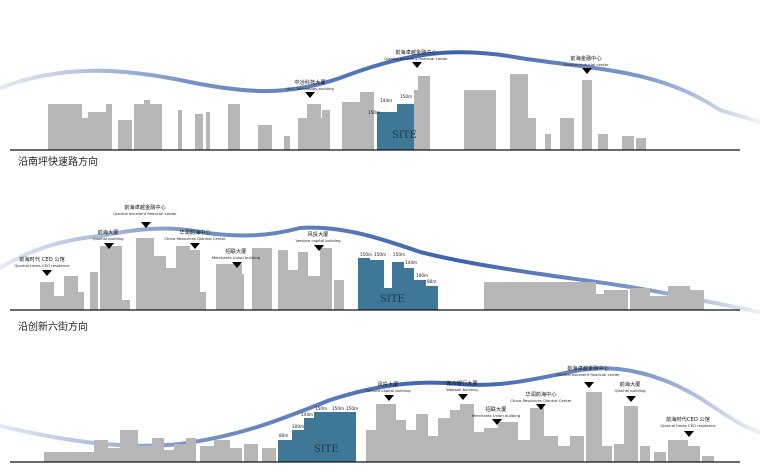 The width and height of the screenshot is (760, 473). What do you see at coordinates (461, 383) in the screenshot?
I see `svg-text: 微众银行大厦` at bounding box center [461, 383].